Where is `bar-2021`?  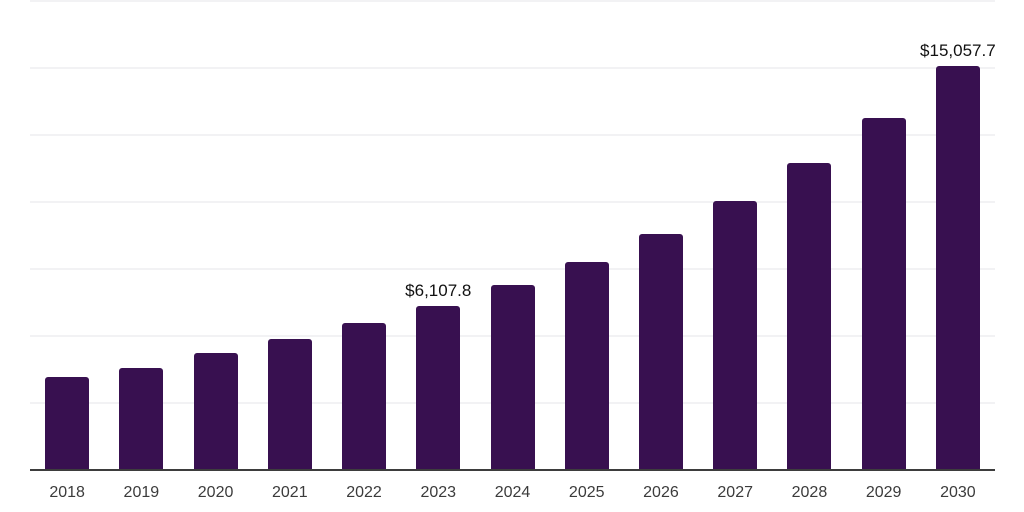
bar-2021 is located at coordinates (289, 404).